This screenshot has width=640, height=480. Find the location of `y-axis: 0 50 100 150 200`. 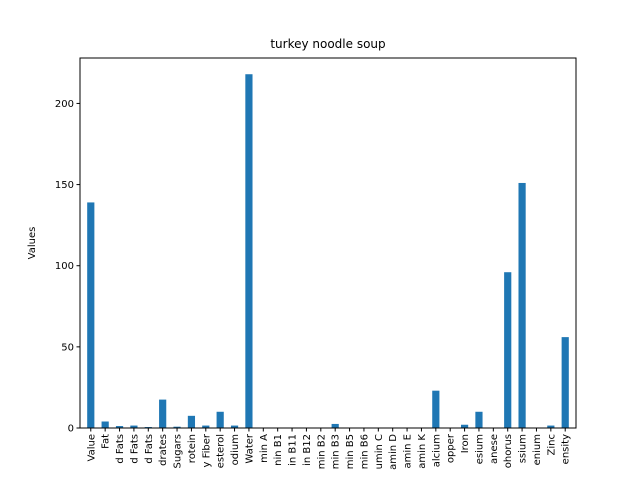

y-axis: 0 50 100 150 200 is located at coordinates (67, 267).